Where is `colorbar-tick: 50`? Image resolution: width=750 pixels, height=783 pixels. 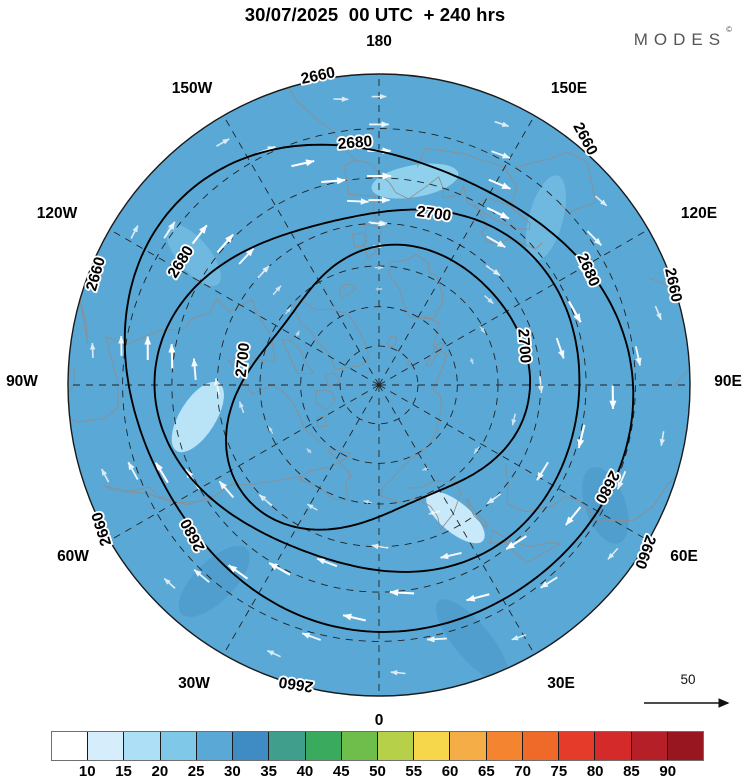 colorbar-tick: 50 is located at coordinates (377, 771).